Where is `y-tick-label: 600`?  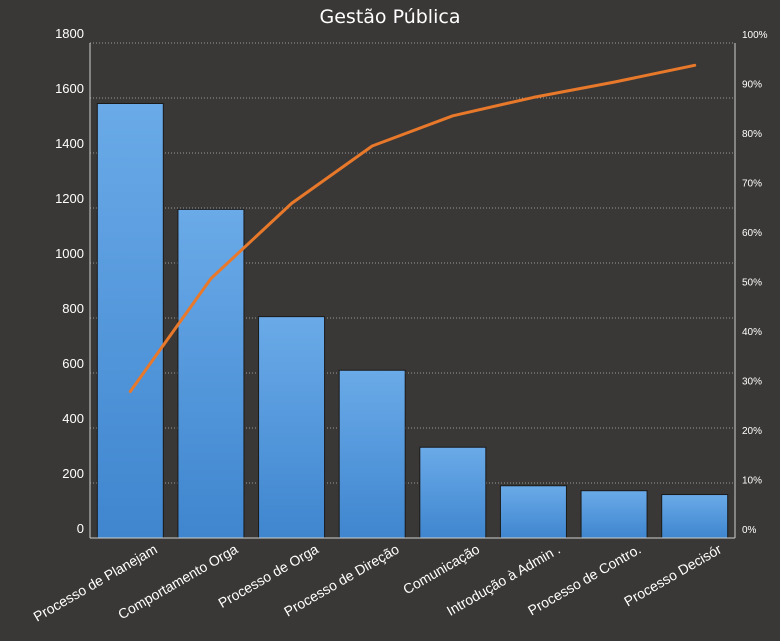 y-tick-label: 600 is located at coordinates (73, 363).